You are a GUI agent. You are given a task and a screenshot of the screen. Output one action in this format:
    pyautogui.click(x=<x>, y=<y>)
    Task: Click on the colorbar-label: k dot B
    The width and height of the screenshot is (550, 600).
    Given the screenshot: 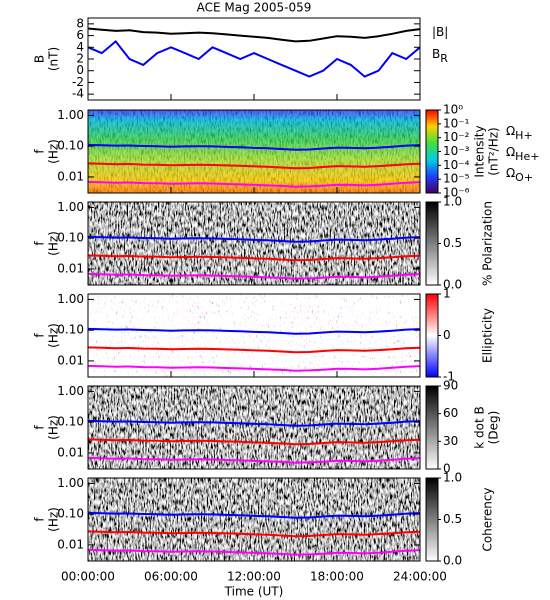 What is the action you would take?
    pyautogui.click(x=480, y=427)
    